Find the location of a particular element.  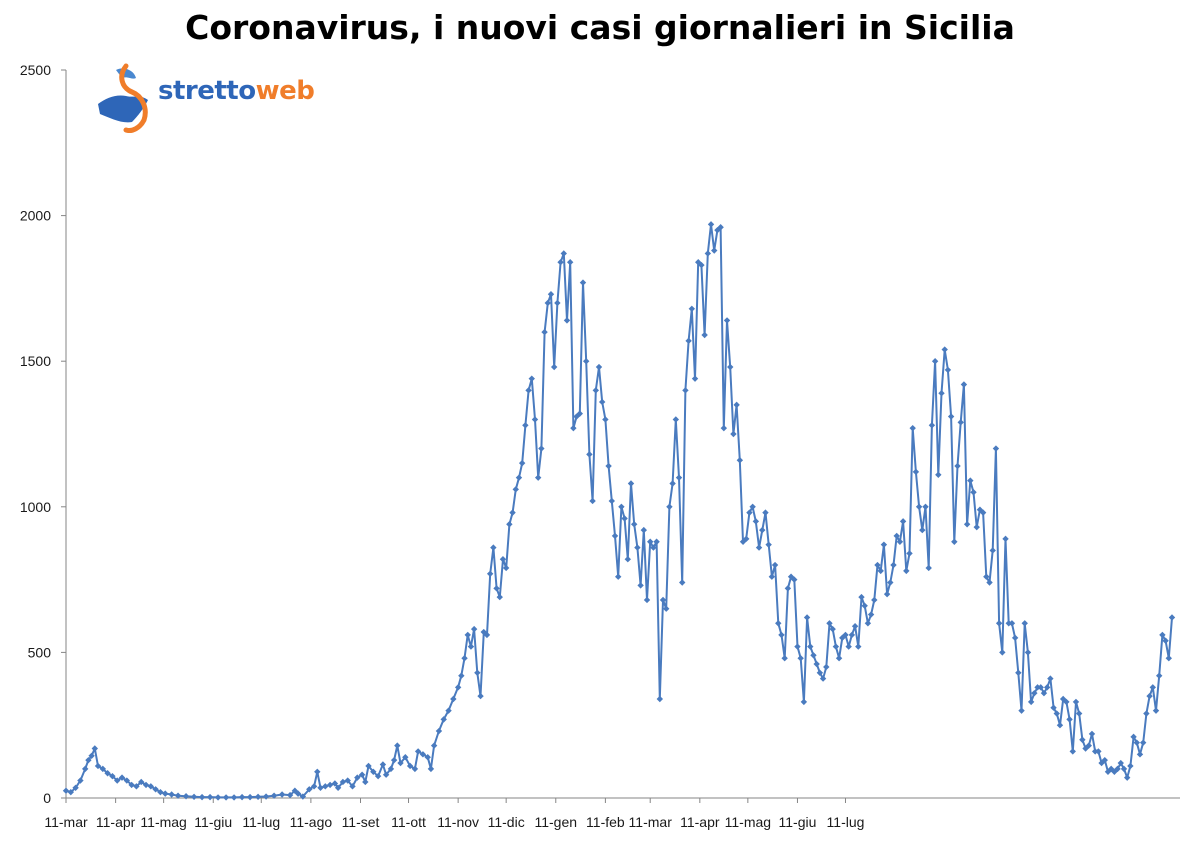

logo-text-stretto: stretto is located at coordinates (207, 91).